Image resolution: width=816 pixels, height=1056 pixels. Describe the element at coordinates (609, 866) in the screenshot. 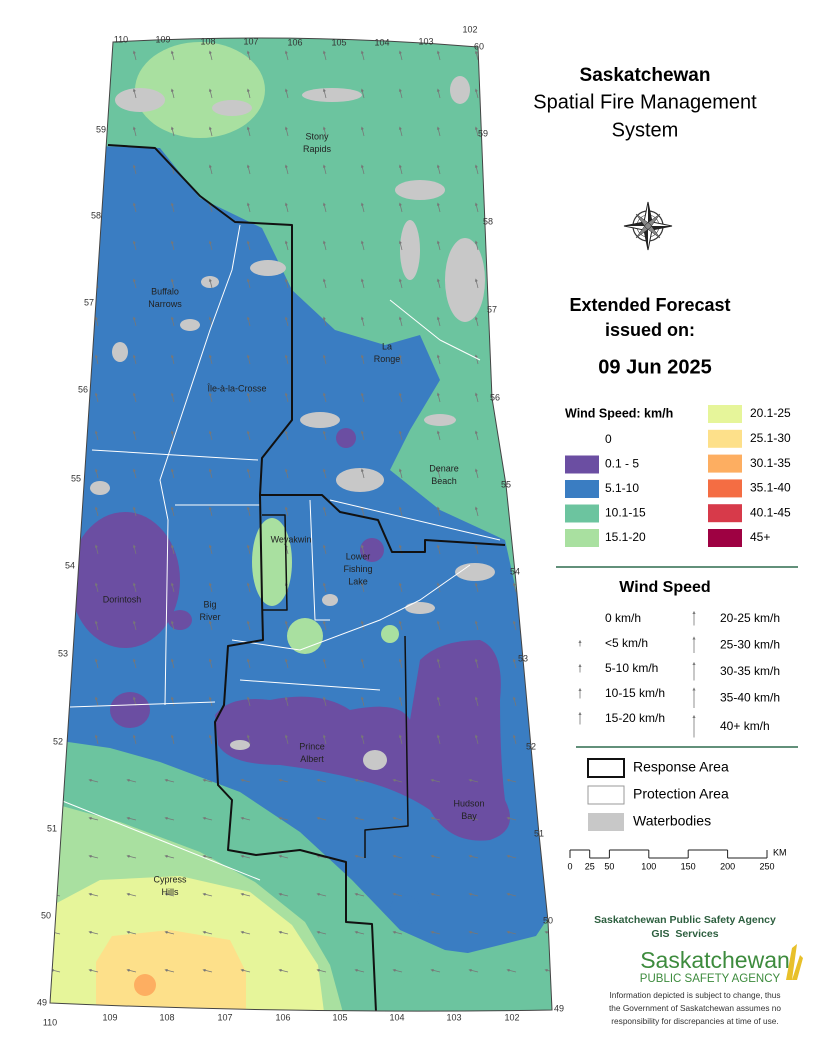

I see `scale-label: 50` at that location.